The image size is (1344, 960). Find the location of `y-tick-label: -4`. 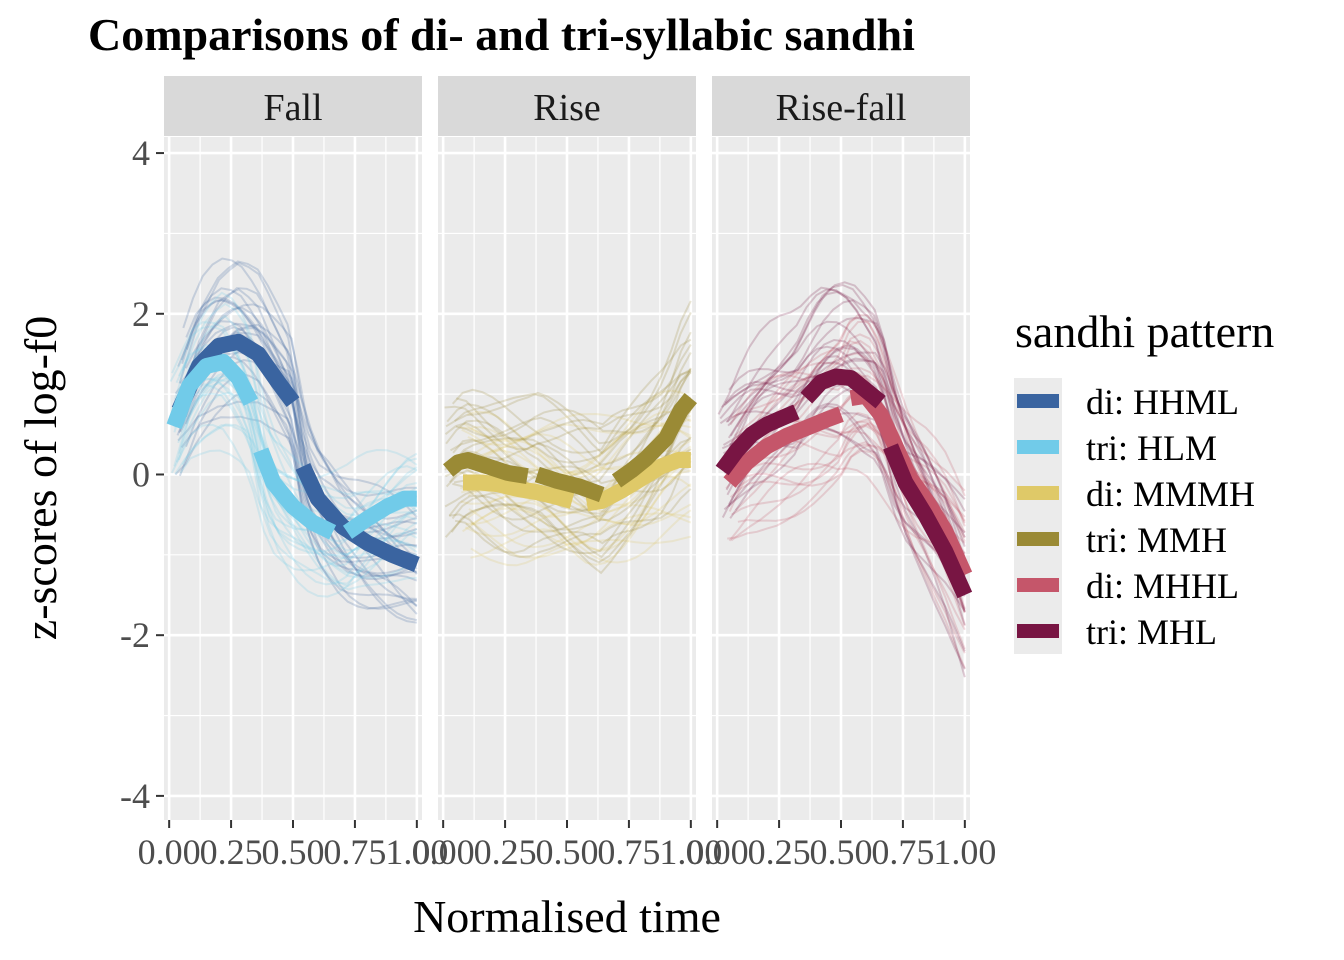

y-tick-label: -4 is located at coordinates (135, 796).